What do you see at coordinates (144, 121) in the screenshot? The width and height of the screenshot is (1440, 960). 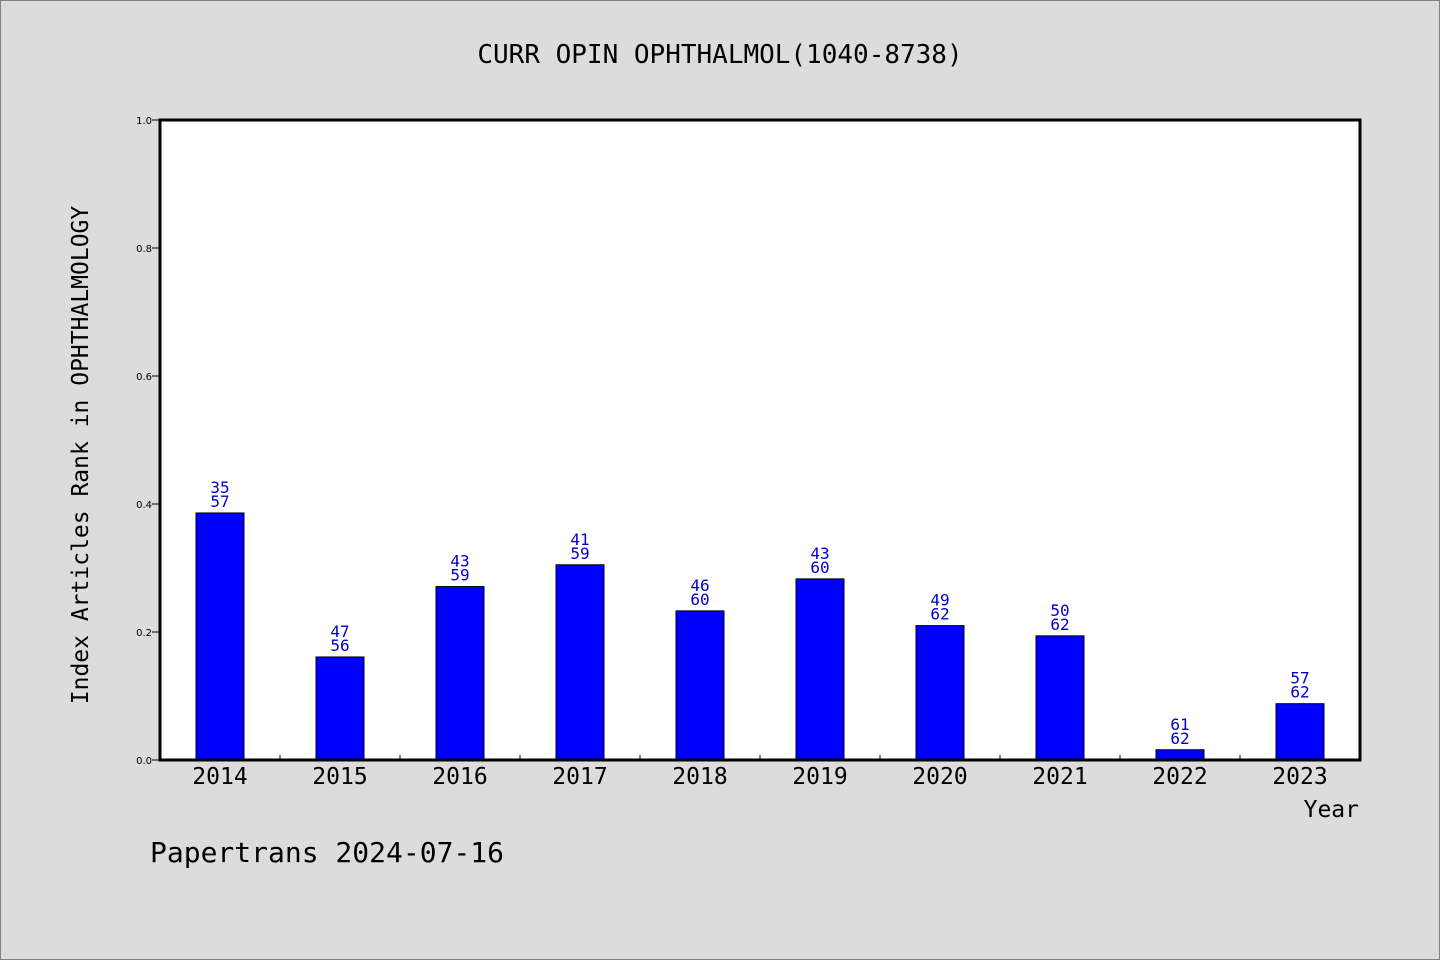 I see `y-tick-label: 1.0` at bounding box center [144, 121].